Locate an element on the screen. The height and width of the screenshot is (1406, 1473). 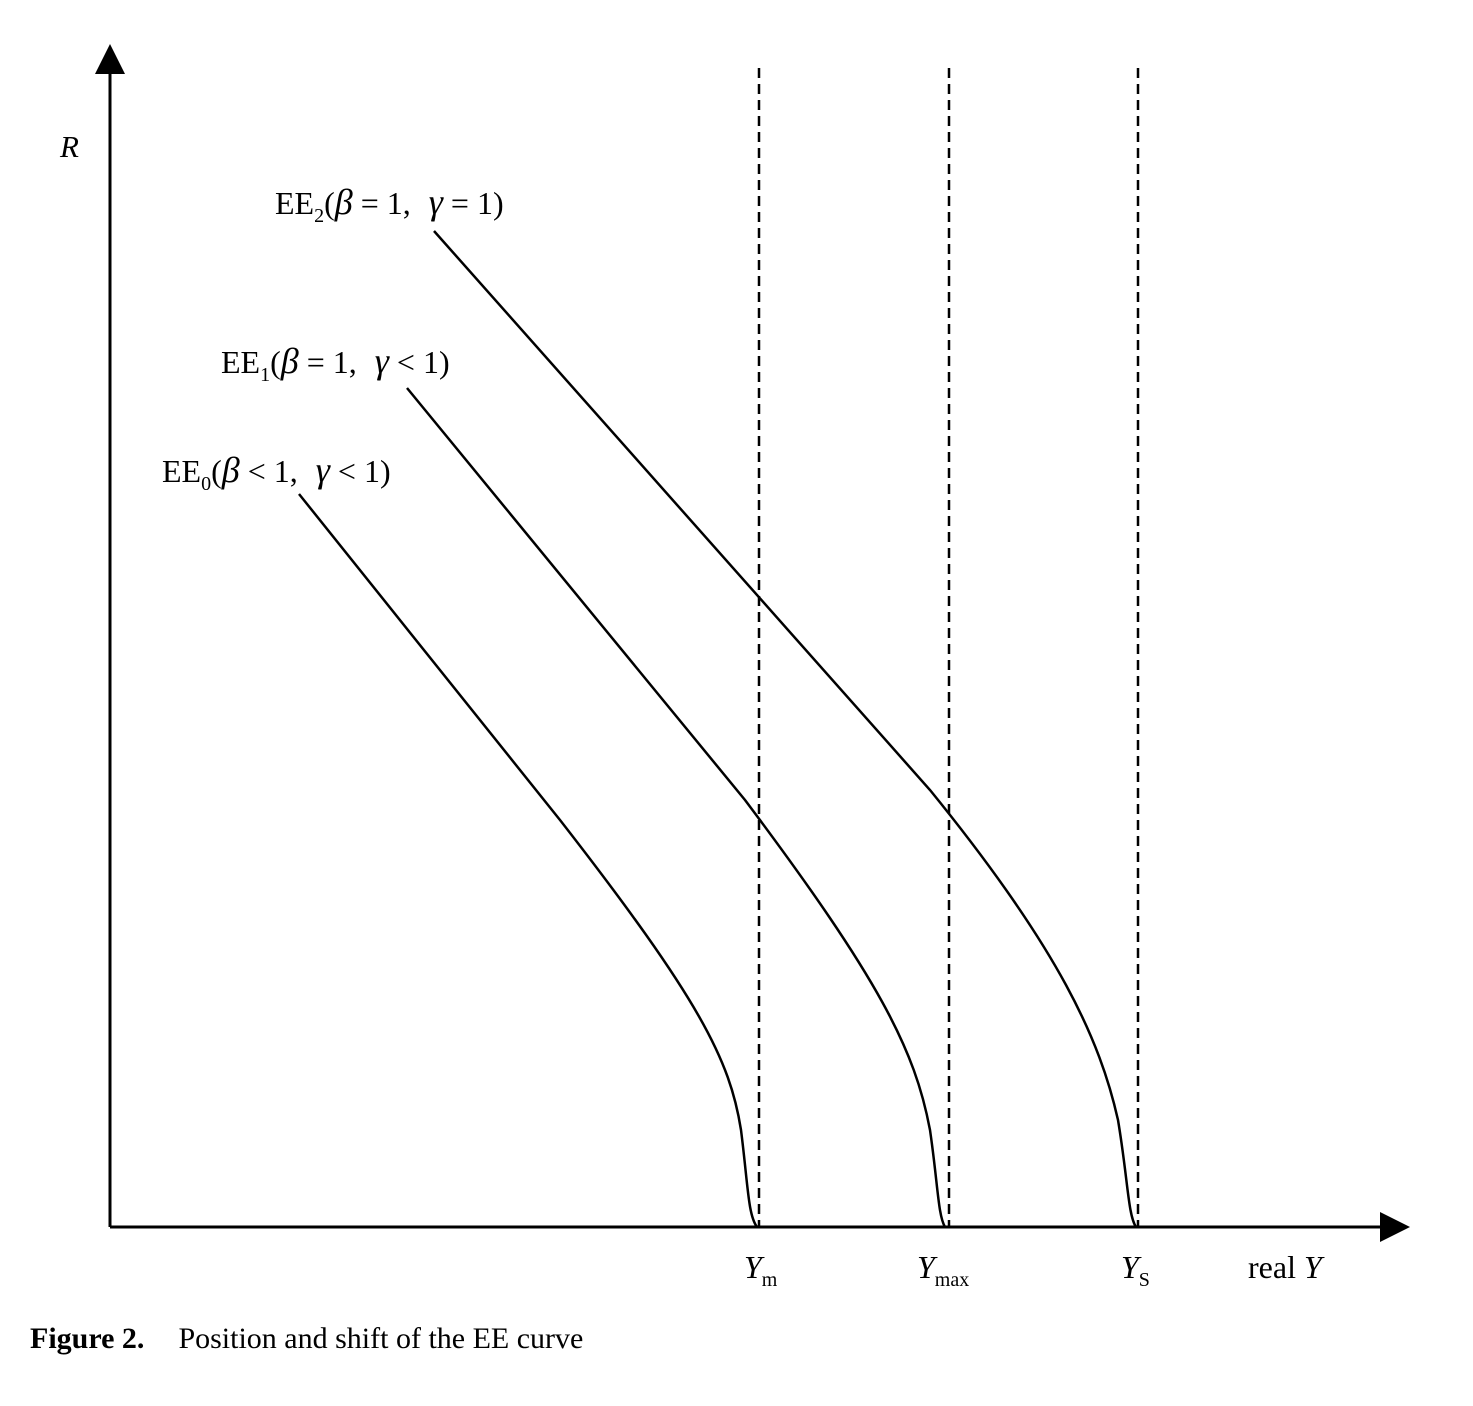
curve-label-ee2-paren: ( is located at coordinates (329, 203).